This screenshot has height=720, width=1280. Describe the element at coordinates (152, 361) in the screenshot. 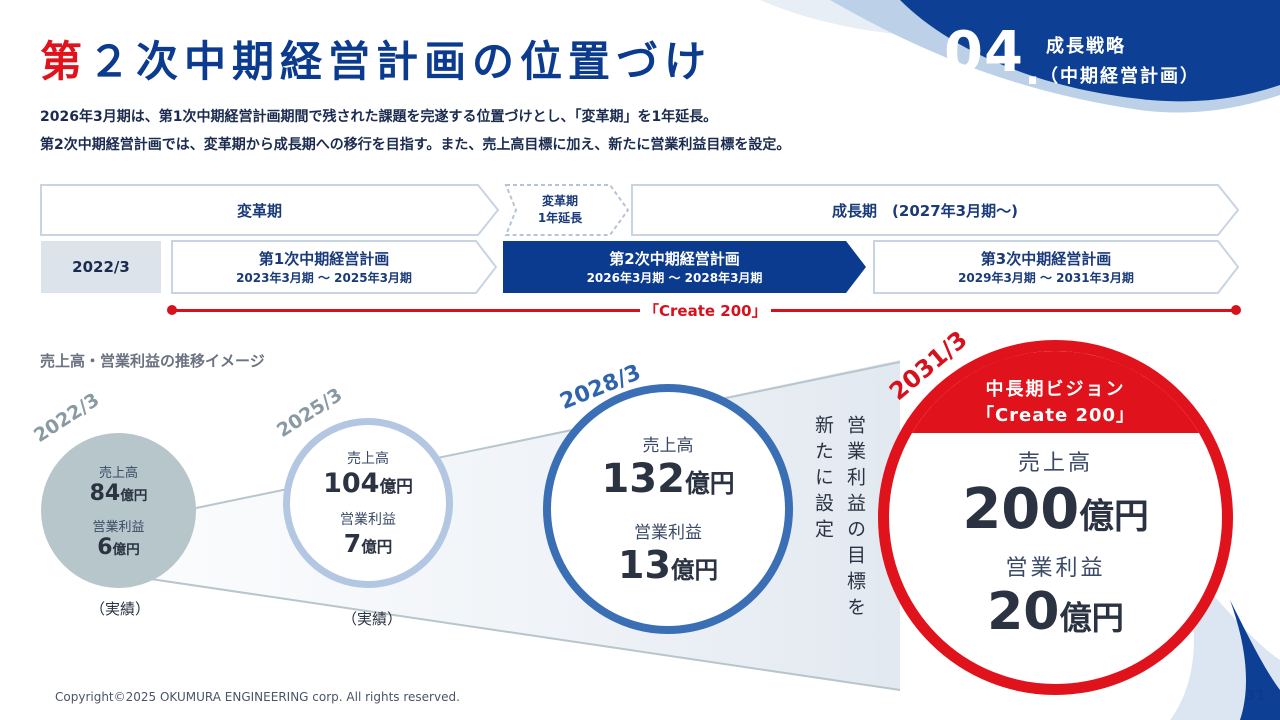

I see `section-subtitle: 売上高・営業利益の推移イメージ` at that location.